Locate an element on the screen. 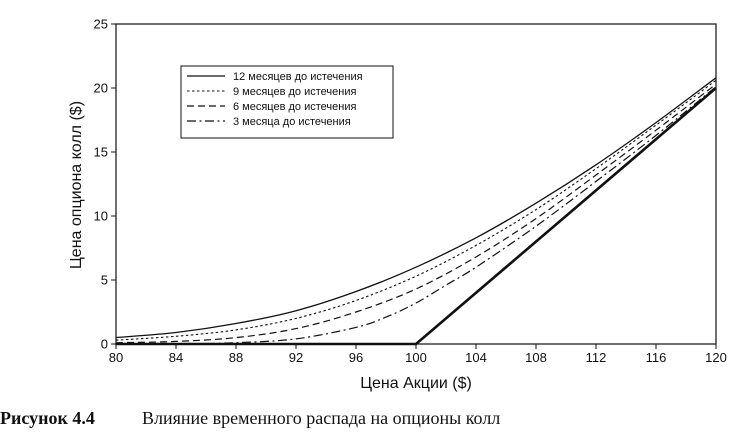 The height and width of the screenshot is (440, 743). y-tick-label: 20 is located at coordinates (101, 88).